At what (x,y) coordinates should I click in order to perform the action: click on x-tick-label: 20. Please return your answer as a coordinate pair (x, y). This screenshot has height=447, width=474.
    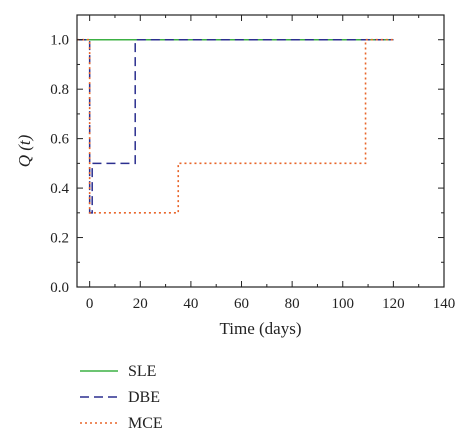
    Looking at the image, I should click on (140, 304).